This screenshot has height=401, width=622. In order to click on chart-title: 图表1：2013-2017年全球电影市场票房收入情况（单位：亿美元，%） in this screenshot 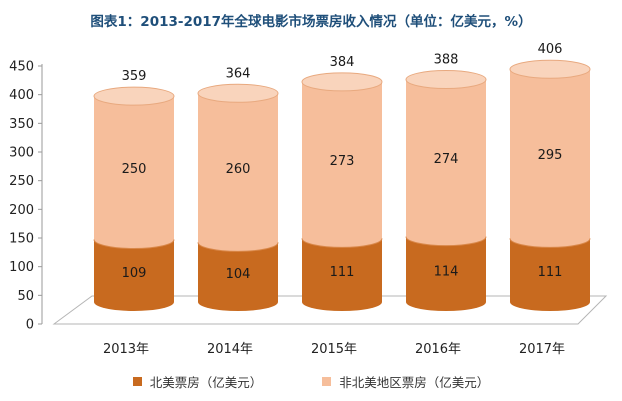, I will do `click(311, 22)`.